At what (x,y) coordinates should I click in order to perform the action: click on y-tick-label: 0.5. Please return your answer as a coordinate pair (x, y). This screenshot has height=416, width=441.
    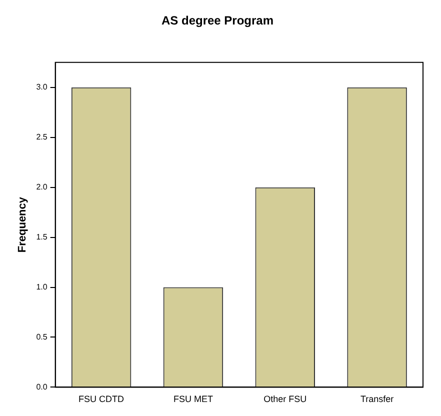
    Looking at the image, I should click on (42, 337).